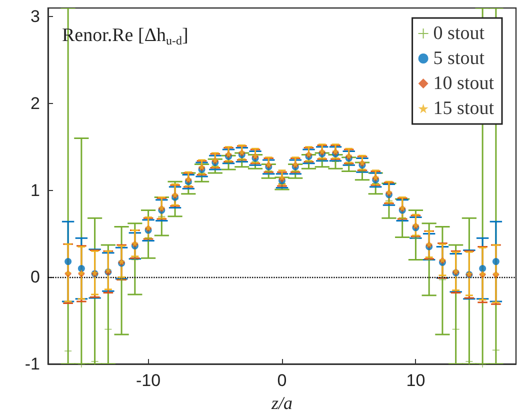  I want to click on y-tick-label: 1, so click(35, 190).